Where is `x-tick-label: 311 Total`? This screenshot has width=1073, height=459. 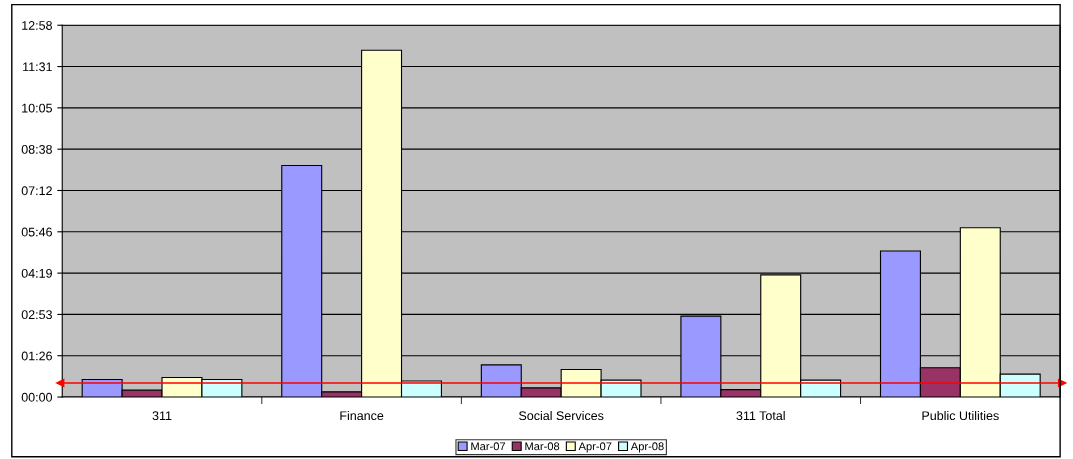 x-tick-label: 311 Total is located at coordinates (760, 415).